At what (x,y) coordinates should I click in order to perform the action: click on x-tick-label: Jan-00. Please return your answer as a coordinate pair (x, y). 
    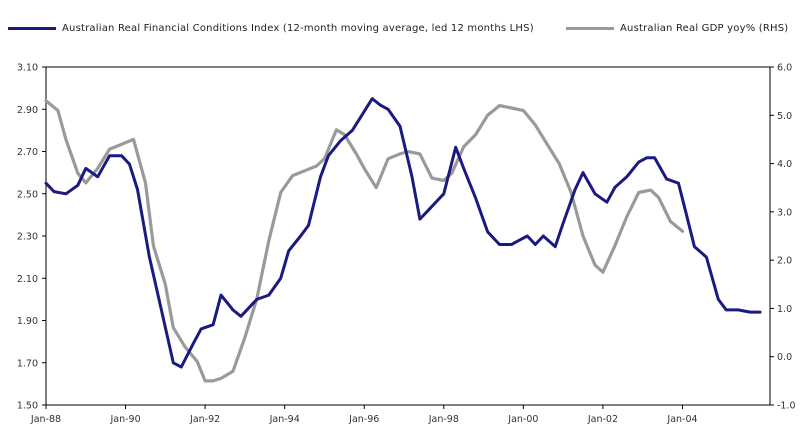
    Looking at the image, I should click on (522, 419).